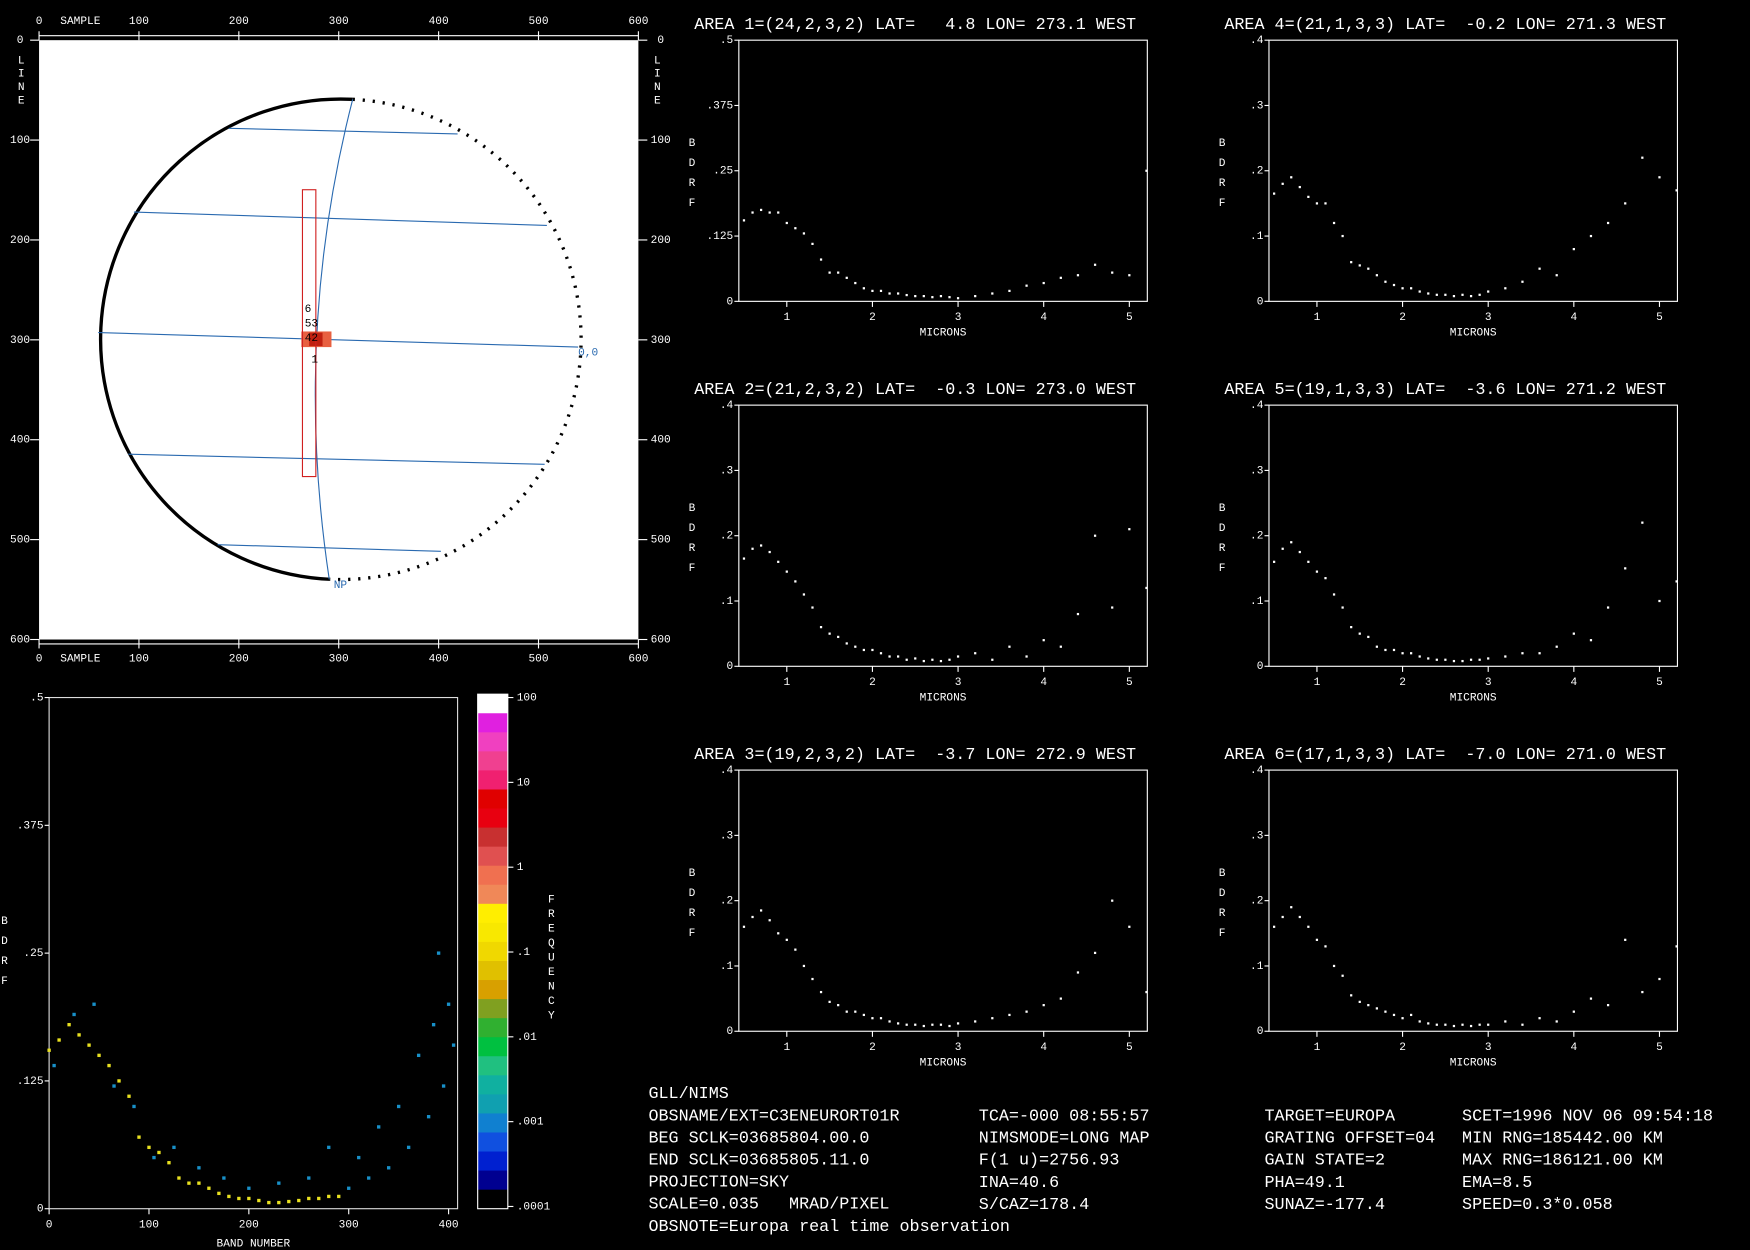  Describe the element at coordinates (1587, 1116) in the screenshot. I see `info-line: SCET=1996 NOV 06 09:54:18` at that location.